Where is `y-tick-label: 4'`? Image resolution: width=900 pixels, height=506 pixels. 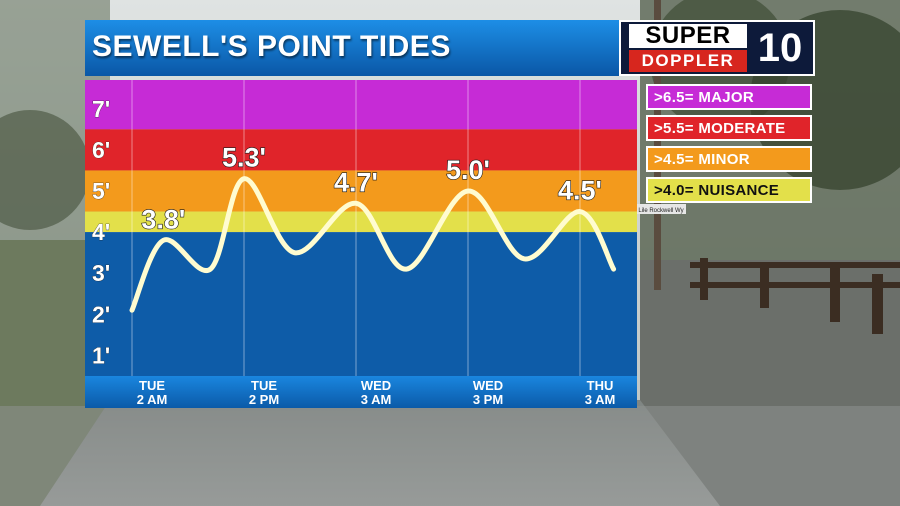 y-tick-label: 4' is located at coordinates (101, 232).